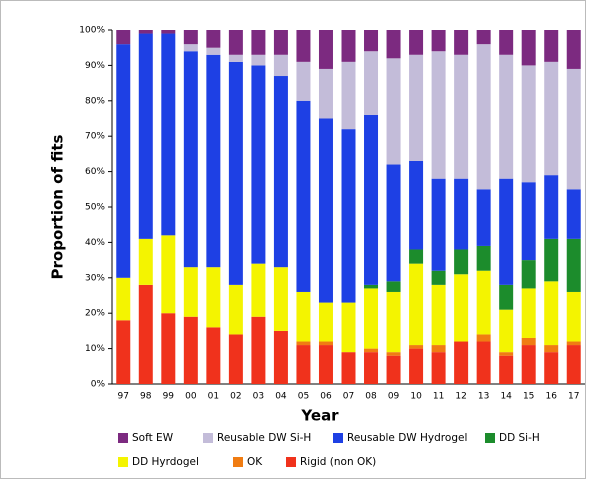  I want to click on x-tick-label: 15, so click(528, 397).